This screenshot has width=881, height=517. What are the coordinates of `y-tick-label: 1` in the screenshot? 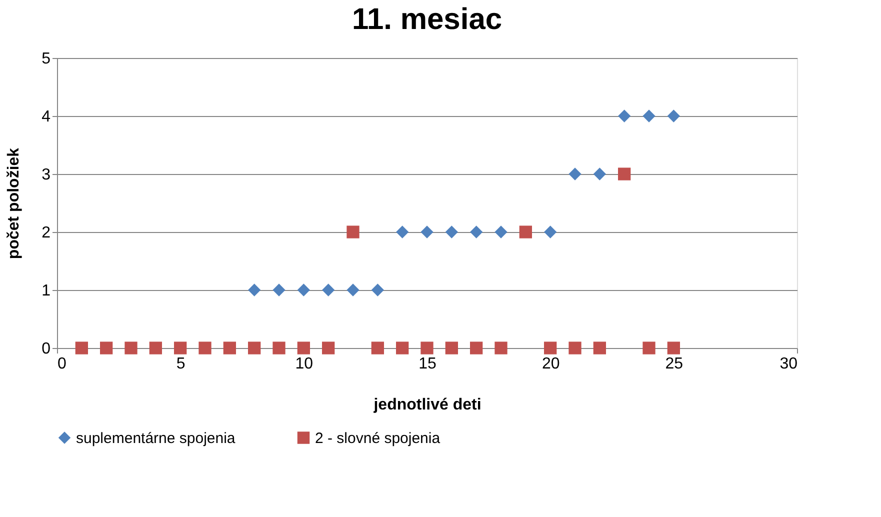 It's located at (46, 291).